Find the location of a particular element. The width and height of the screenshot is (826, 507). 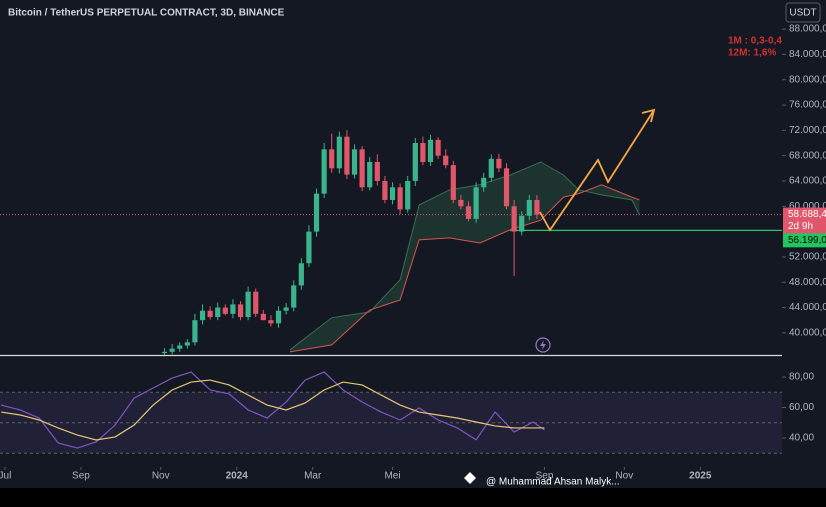

rsi-tick-label: 60,00 is located at coordinates (801, 407).